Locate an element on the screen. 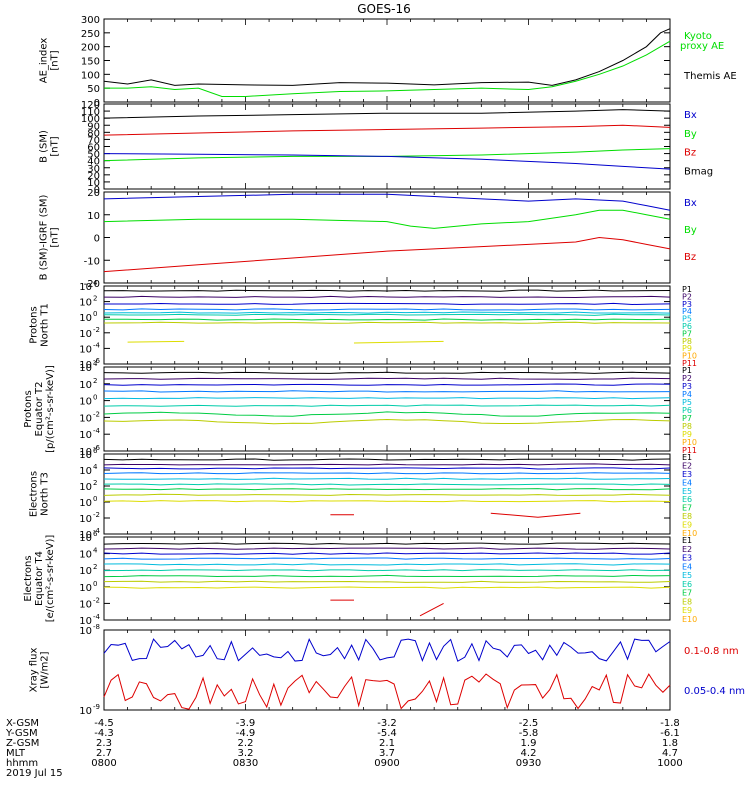  y-tick-label: 20 is located at coordinates (93, 176).